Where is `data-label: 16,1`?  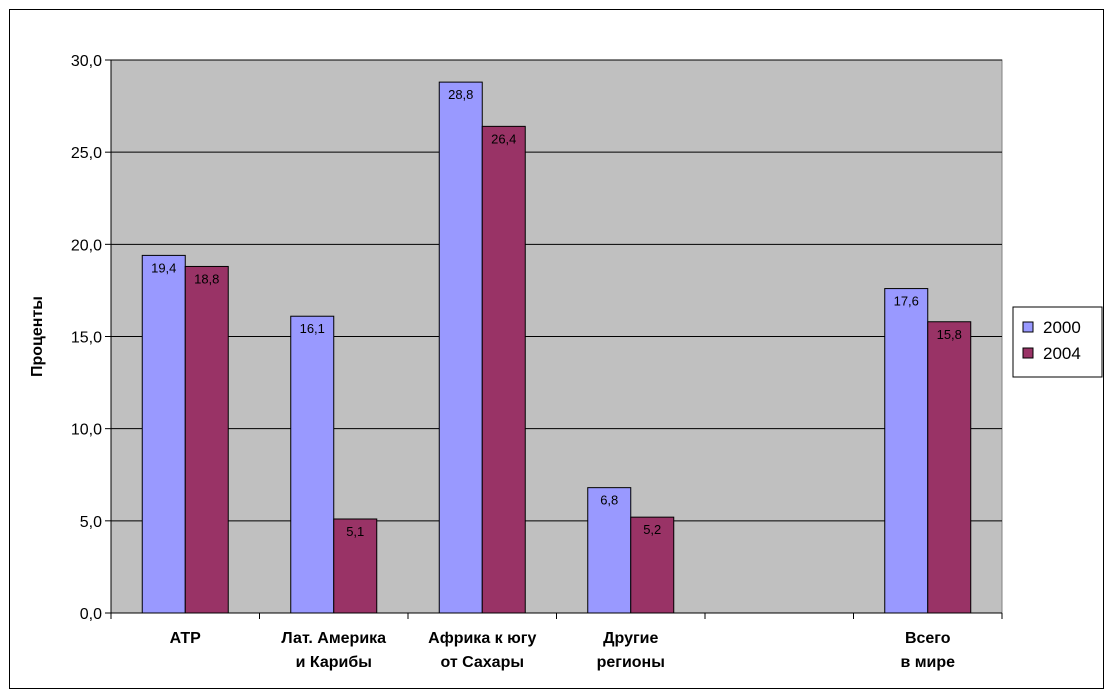 data-label: 16,1 is located at coordinates (312, 328).